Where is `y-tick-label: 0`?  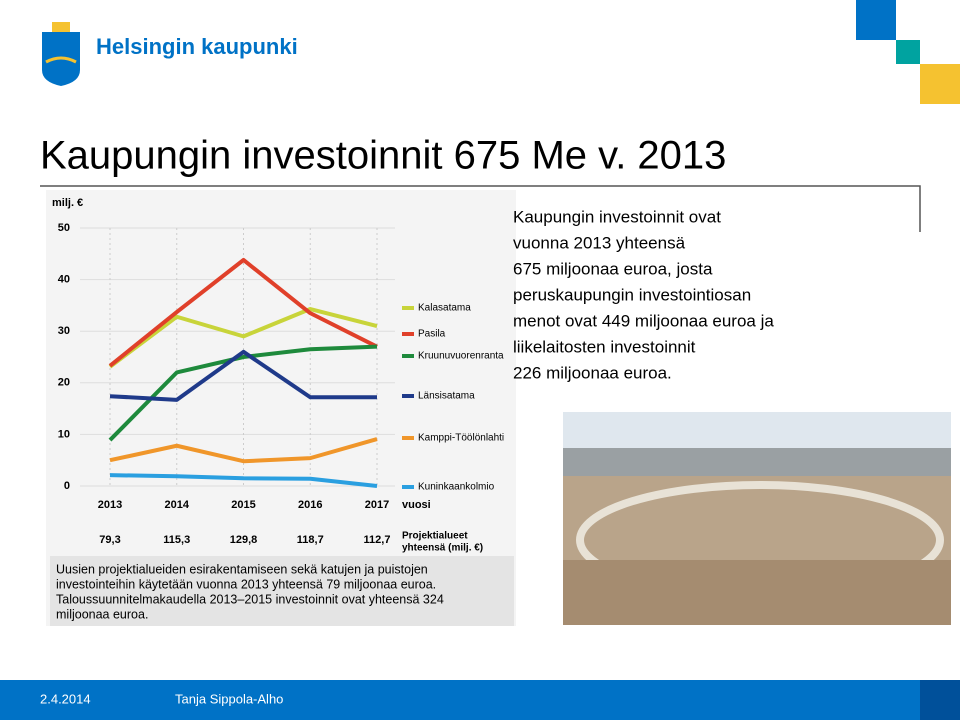
y-tick-label: 0 is located at coordinates (67, 486).